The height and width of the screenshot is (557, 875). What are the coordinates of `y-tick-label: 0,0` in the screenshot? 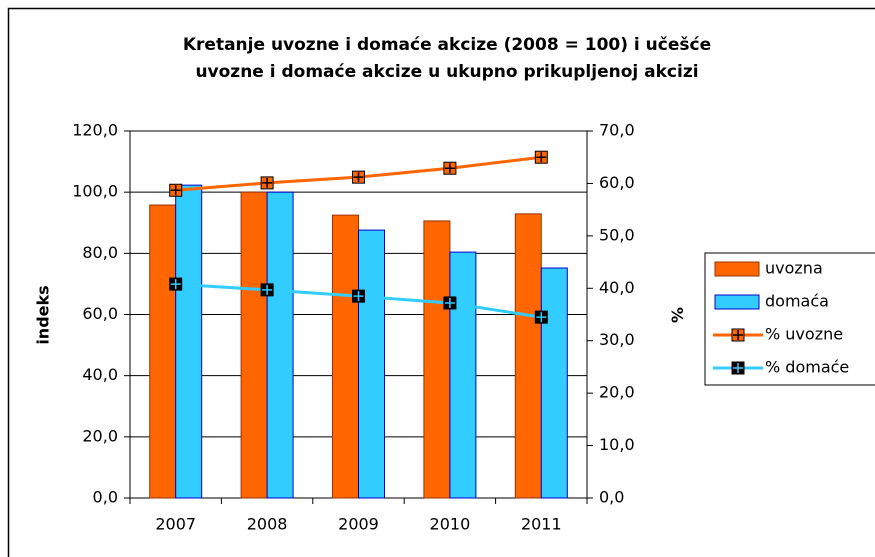 It's located at (105, 497).